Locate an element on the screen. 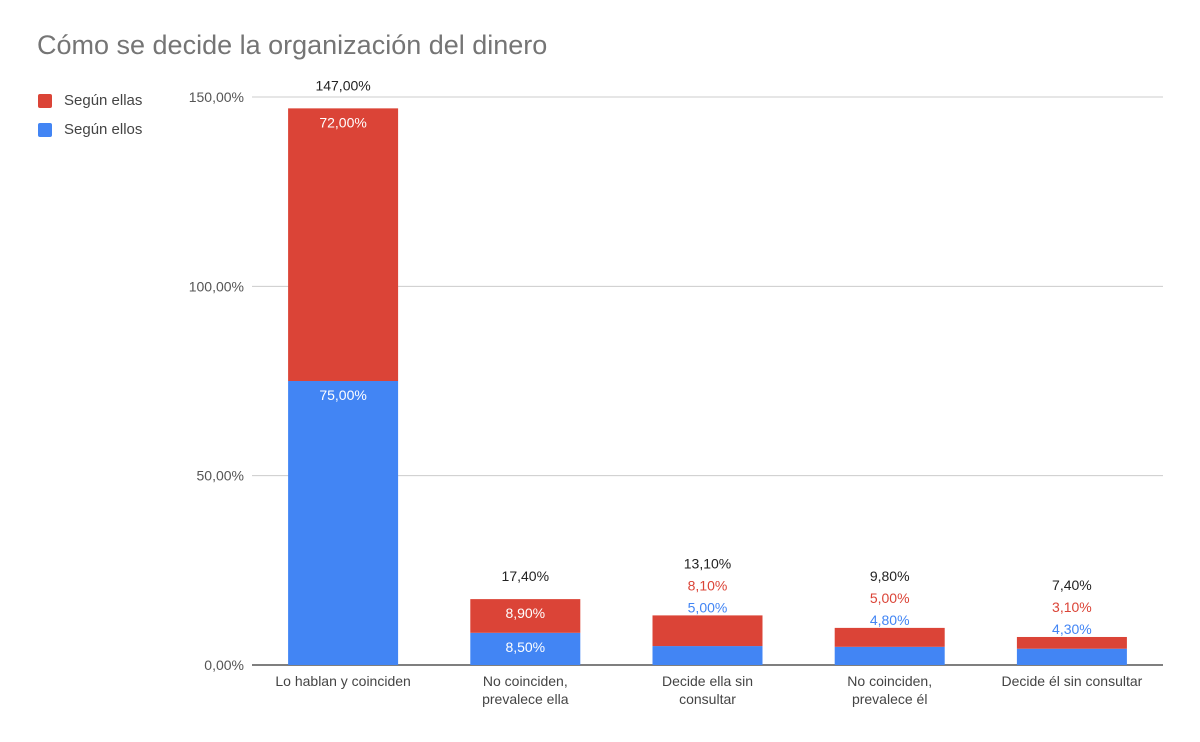 The width and height of the screenshot is (1200, 742). x-tick-label: consultar is located at coordinates (707, 699).